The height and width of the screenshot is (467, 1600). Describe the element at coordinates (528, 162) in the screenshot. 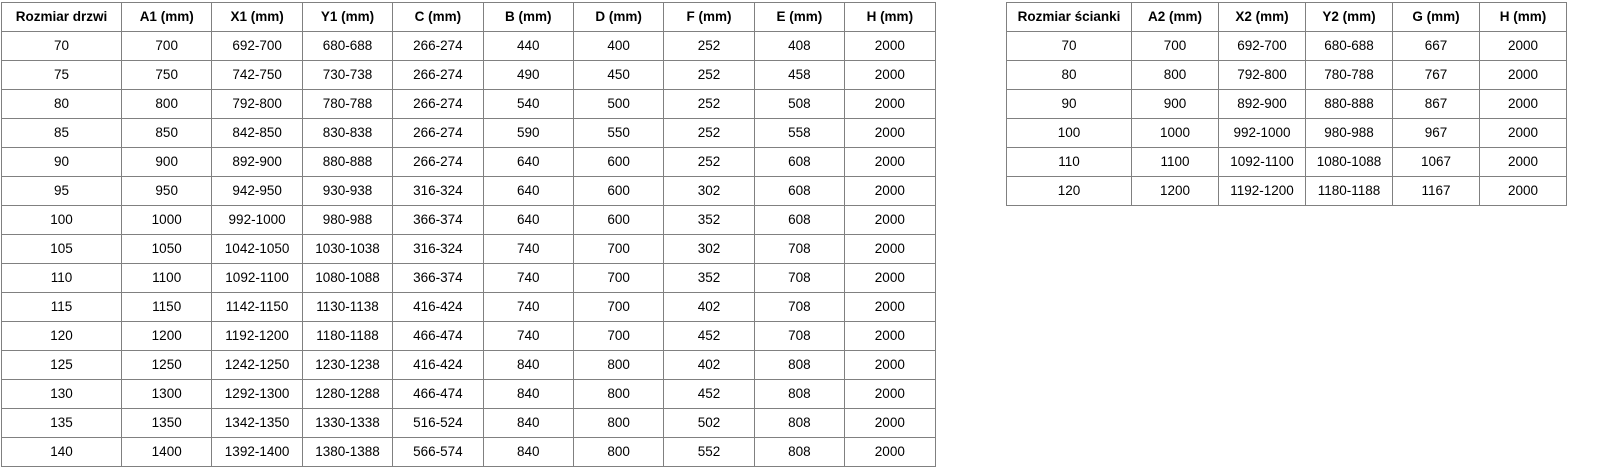

I see `table-cell: 640` at that location.